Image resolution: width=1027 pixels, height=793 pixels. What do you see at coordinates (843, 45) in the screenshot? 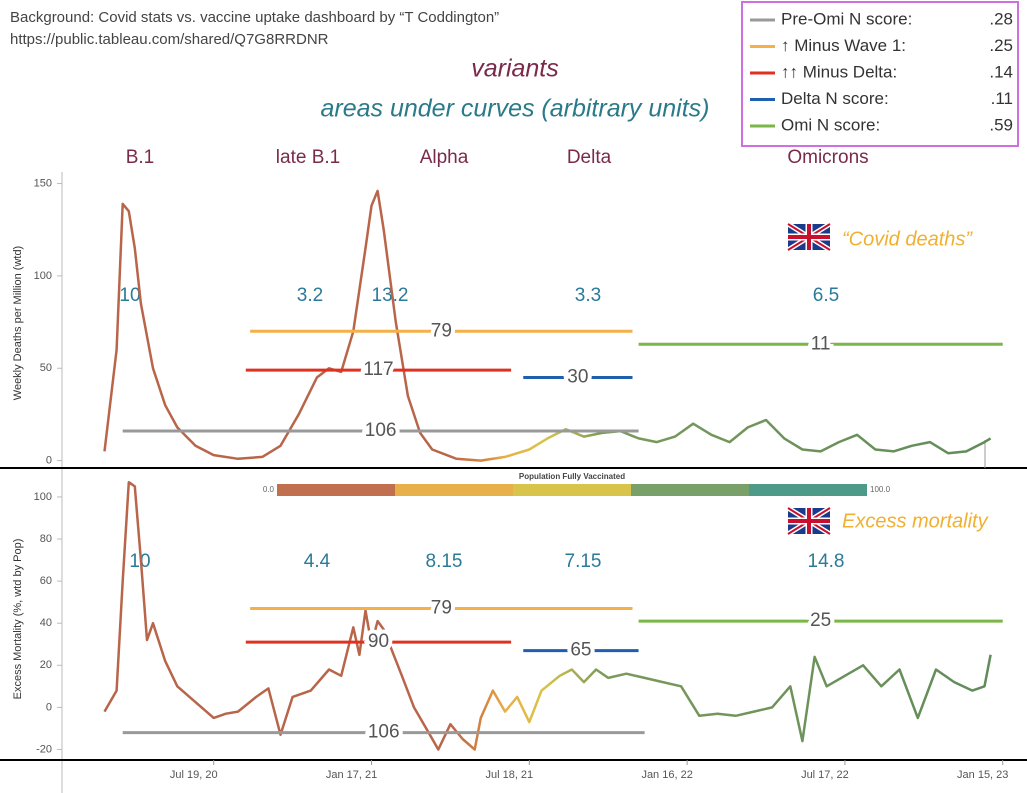
I see `legend-name: ↑ Minus Wave 1:` at bounding box center [843, 45].